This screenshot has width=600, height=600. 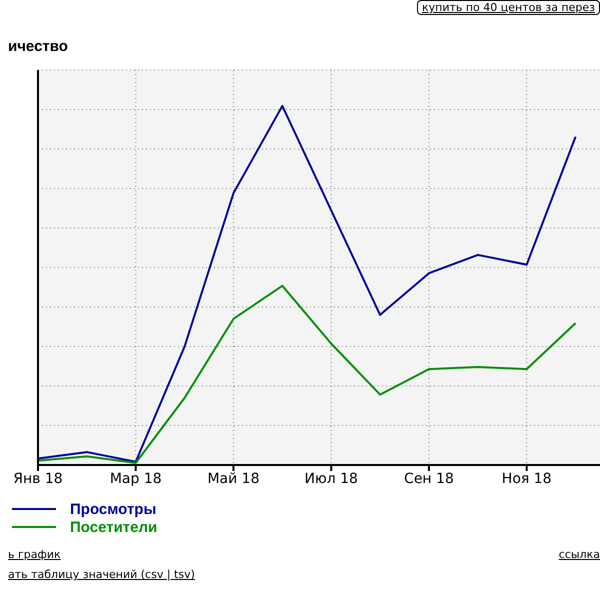 What do you see at coordinates (38, 478) in the screenshot?
I see `x-tick-label: Янв 18` at bounding box center [38, 478].